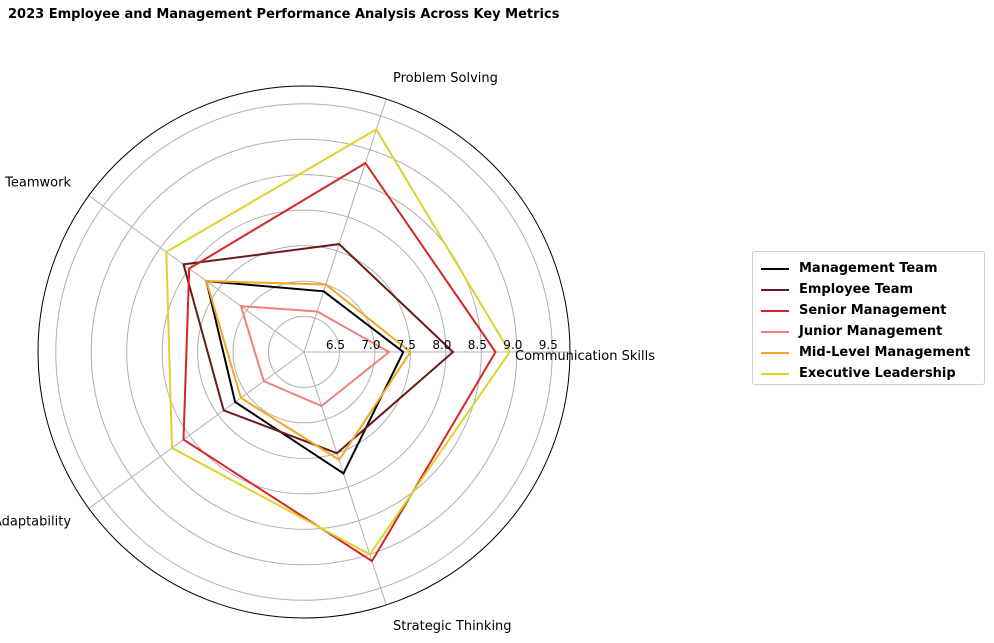  Describe the element at coordinates (585, 356) in the screenshot. I see `category-label: Communication Skills` at that location.